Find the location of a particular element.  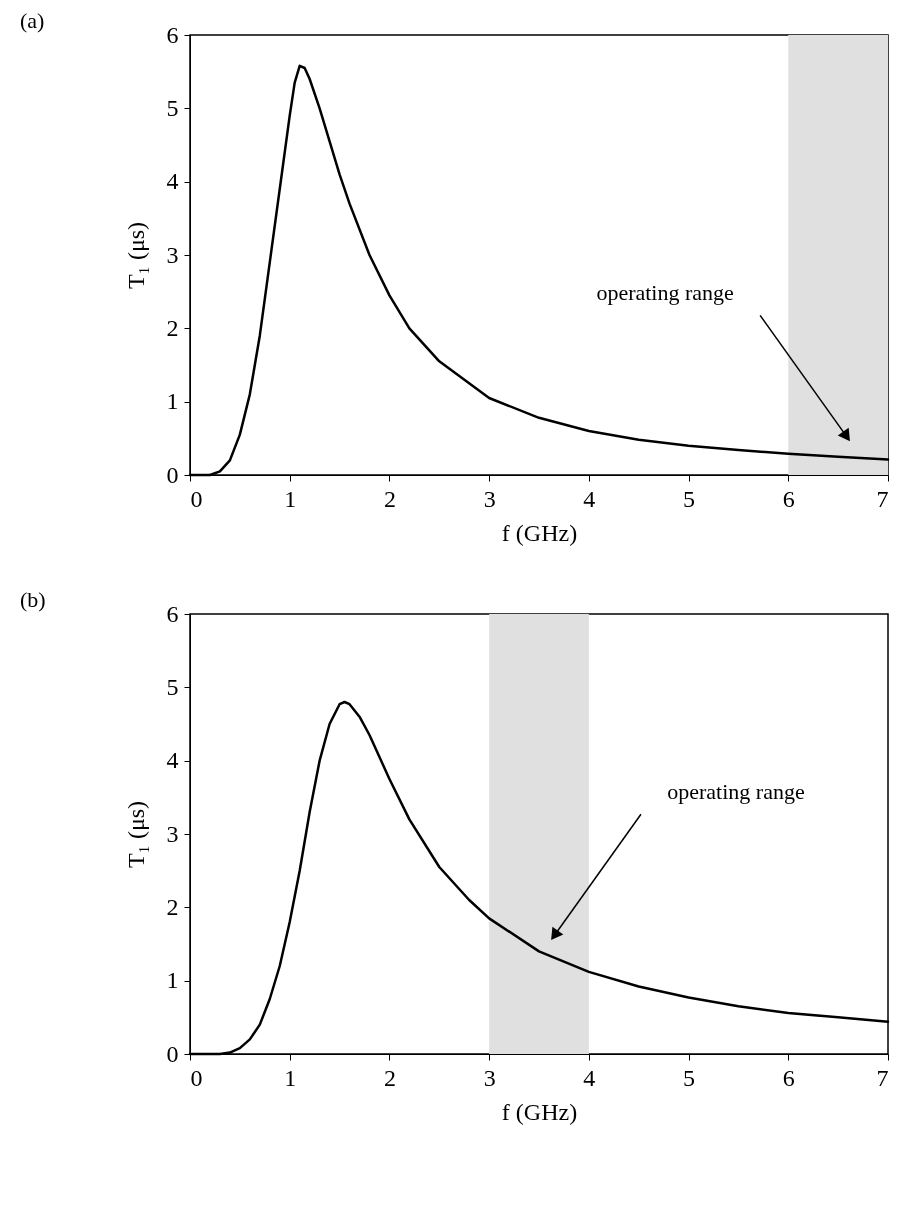

chart-title: (b) is located at coordinates (33, 599).